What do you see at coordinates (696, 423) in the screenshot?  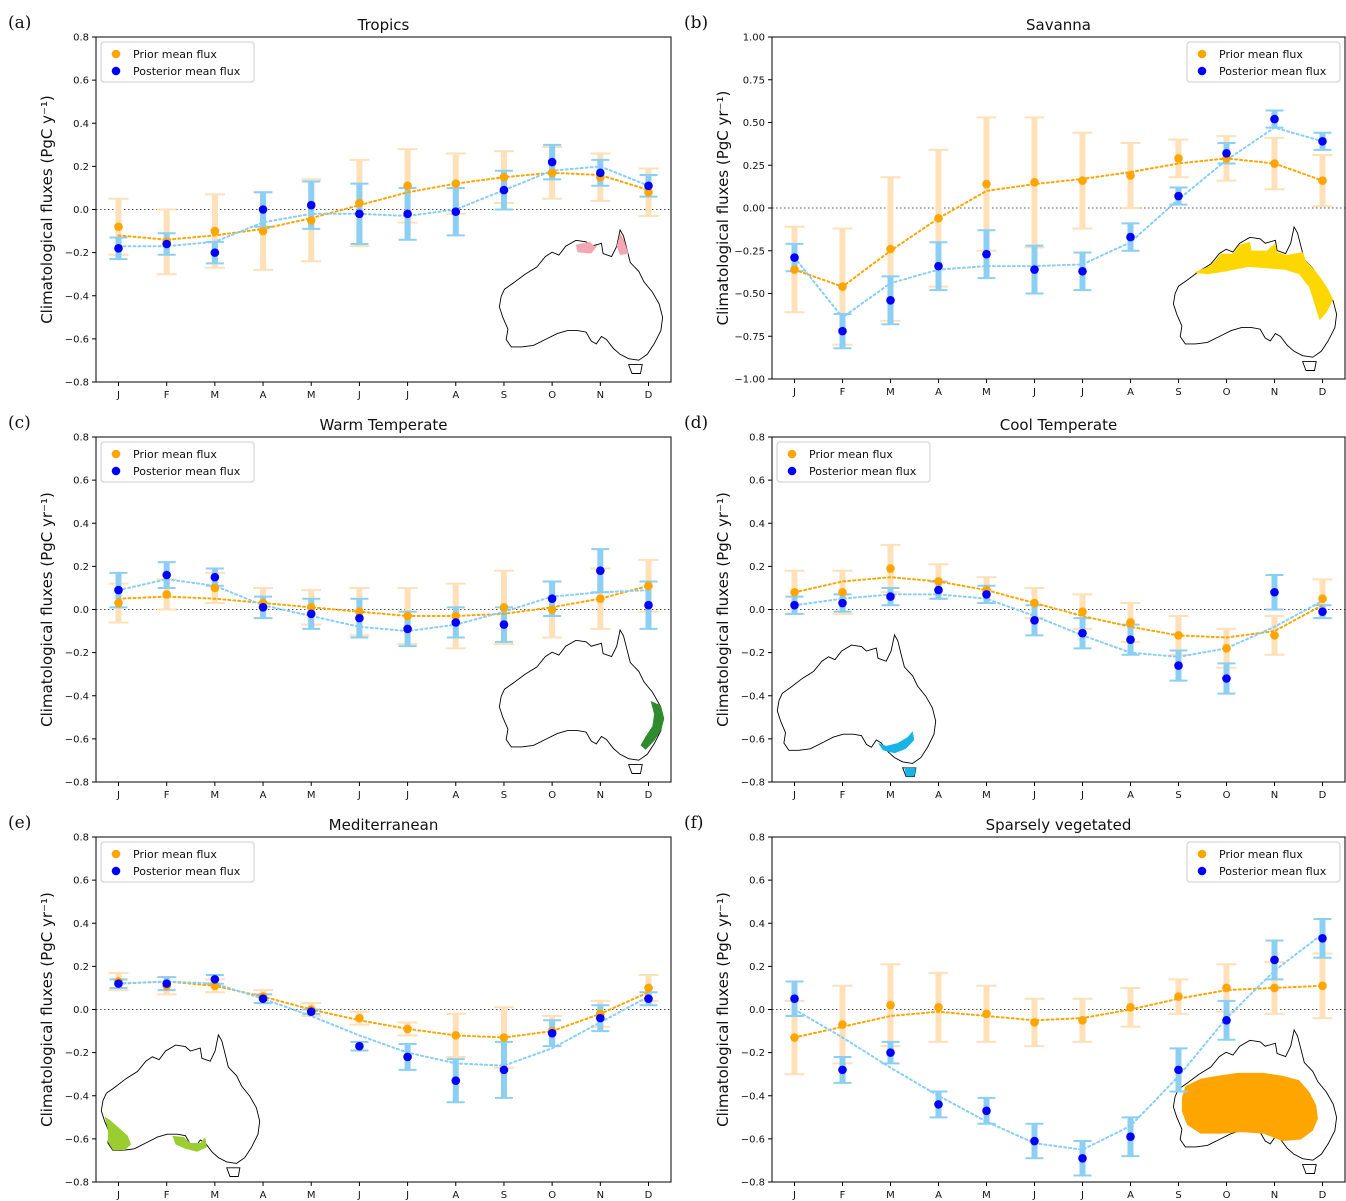 I see `panel-label: (d)` at bounding box center [696, 423].